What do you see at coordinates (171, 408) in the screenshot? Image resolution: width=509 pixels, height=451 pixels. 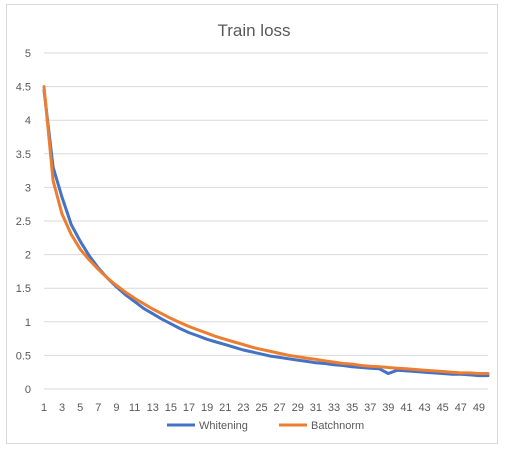 I see `x-tick-label: 15` at bounding box center [171, 408].